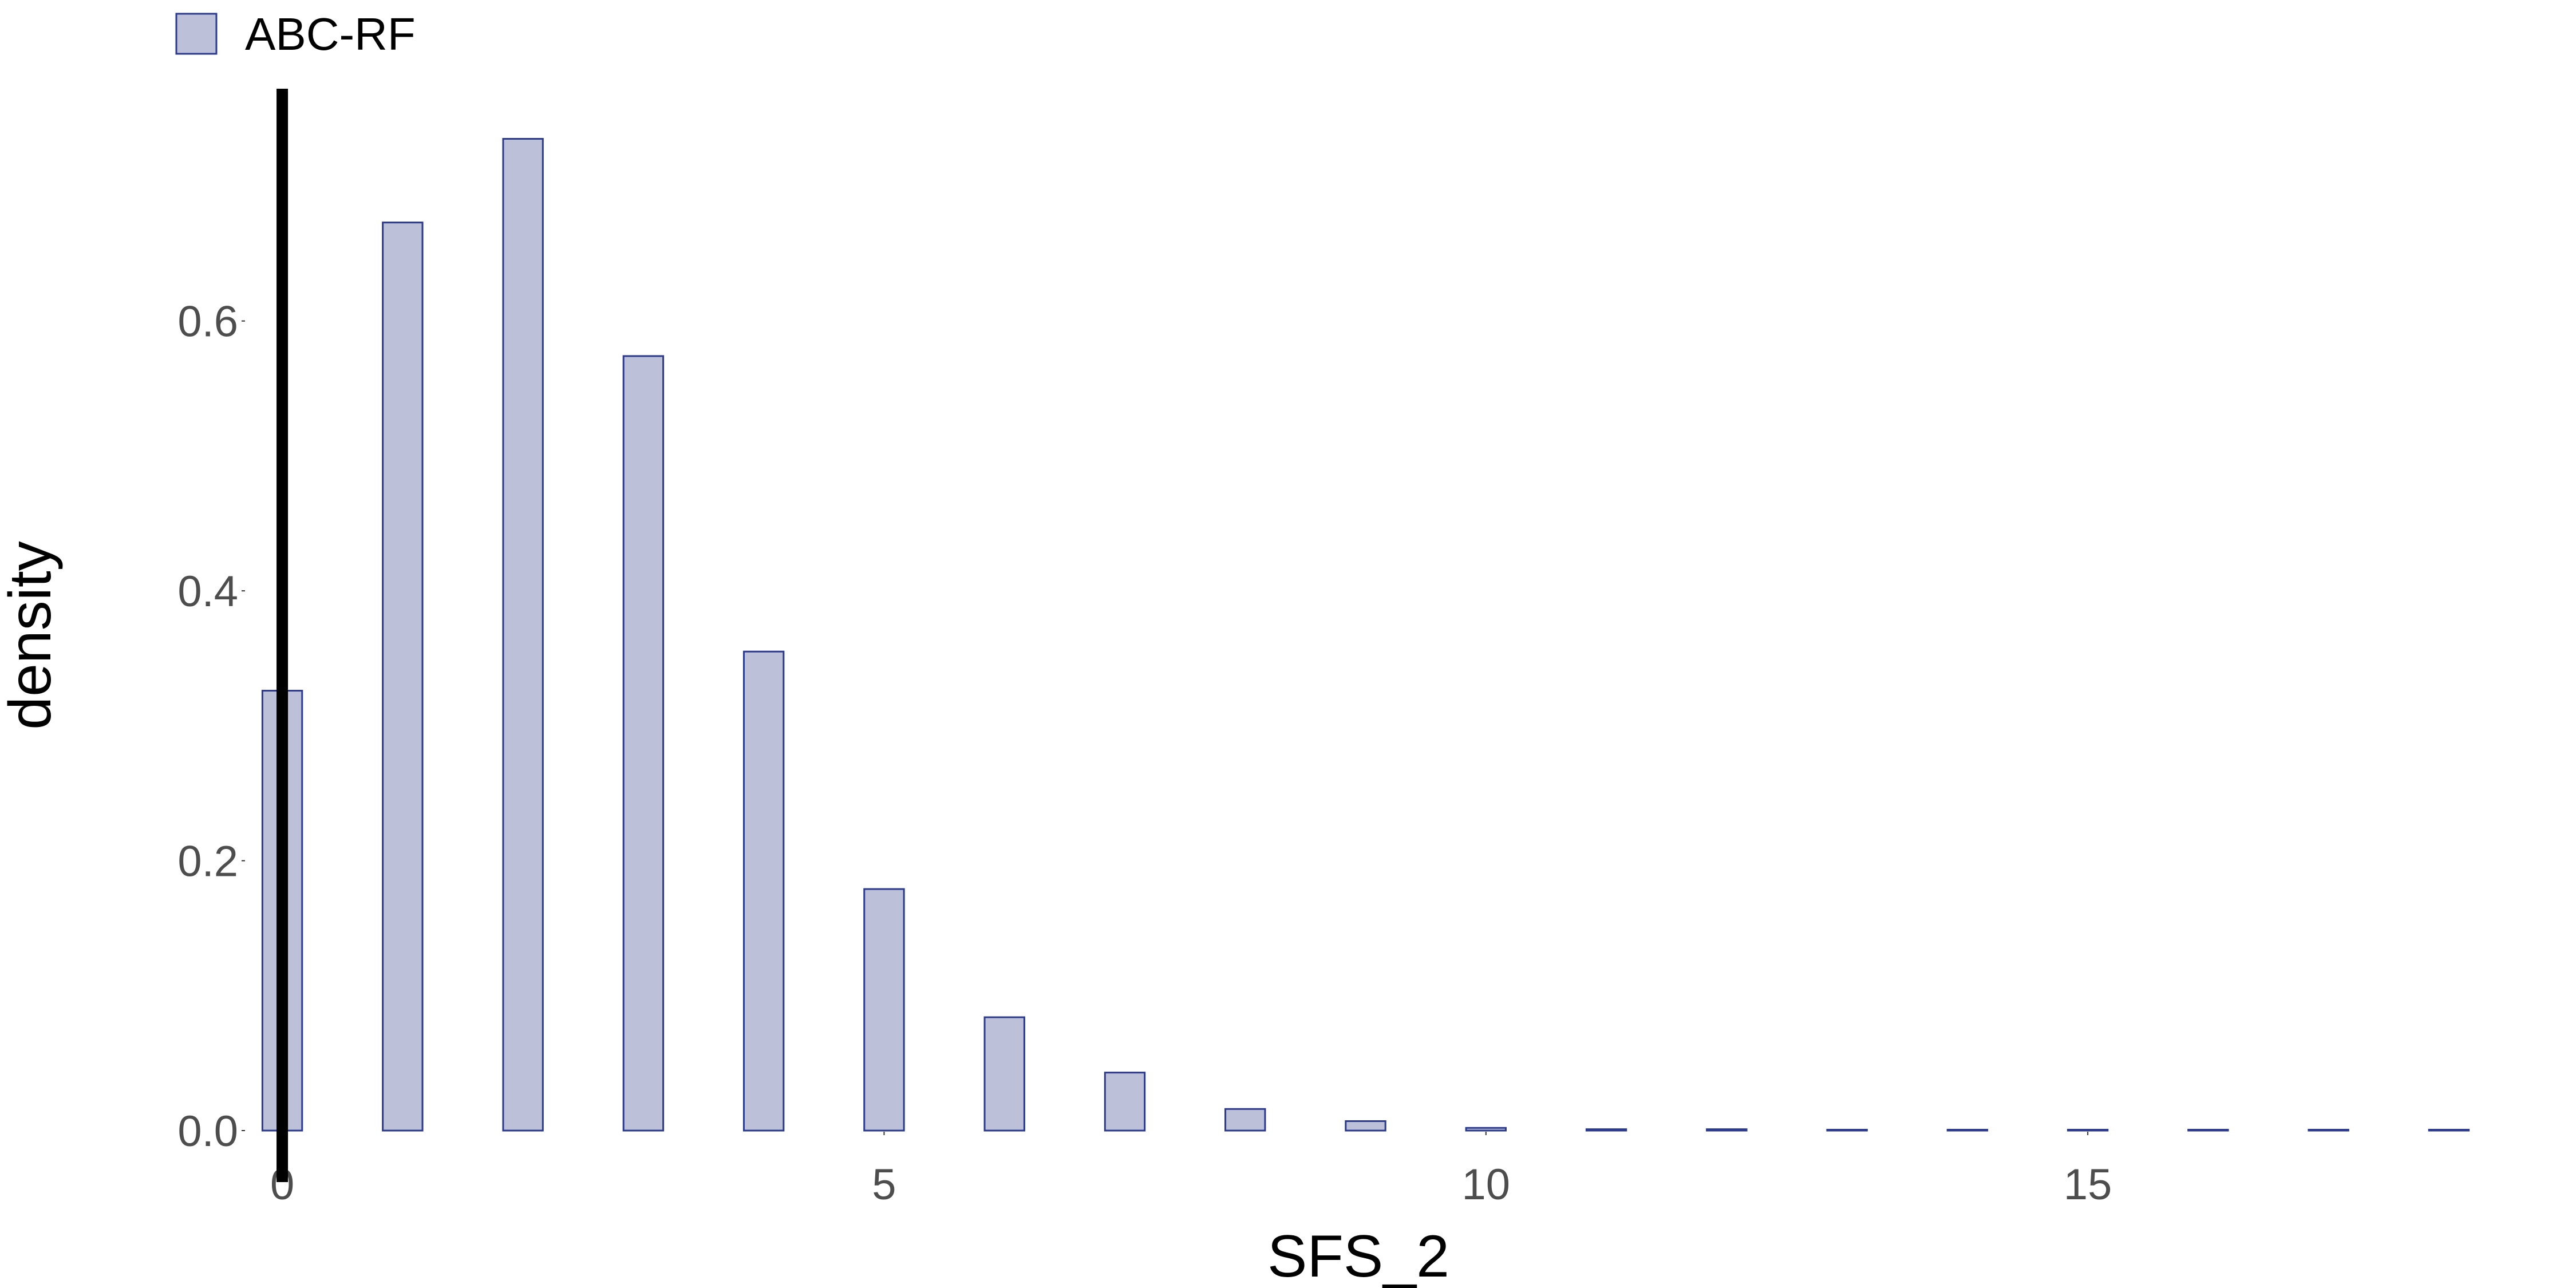  I want to click on y-axis-title: density, so click(32, 635).